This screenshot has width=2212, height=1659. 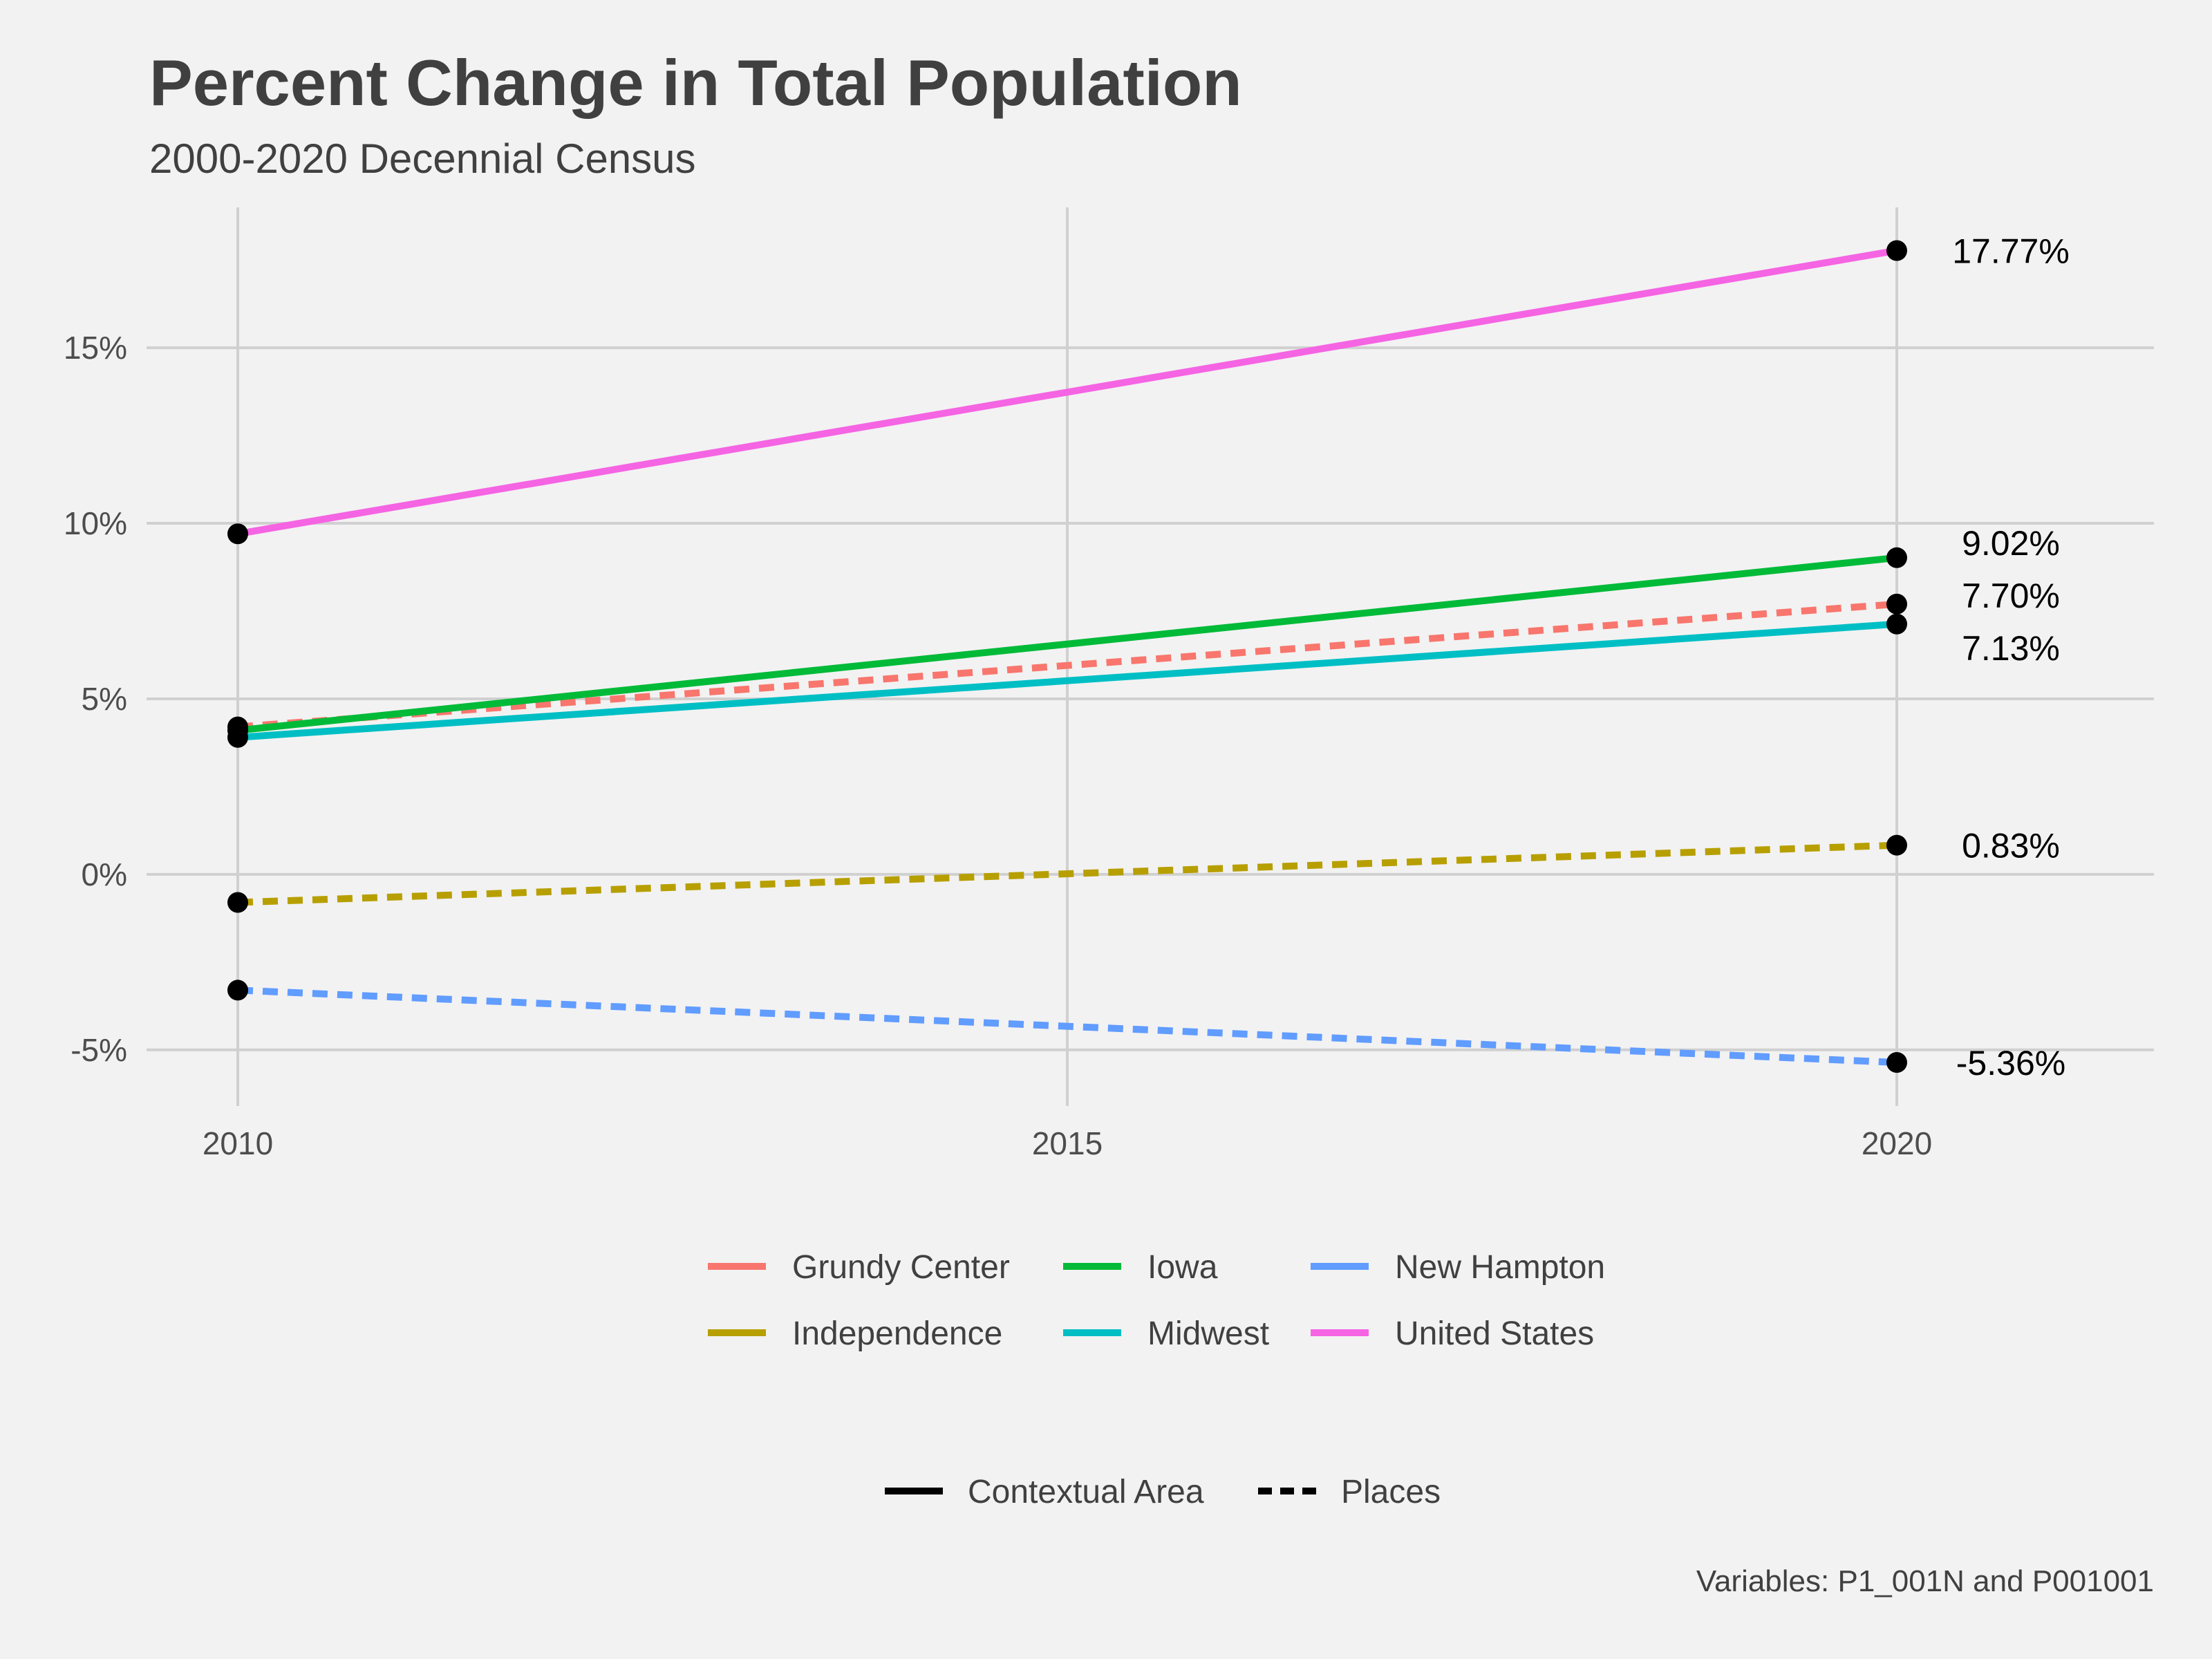 What do you see at coordinates (1086, 1492) in the screenshot?
I see `linetype-label-contextual-area: Contextual Area` at bounding box center [1086, 1492].